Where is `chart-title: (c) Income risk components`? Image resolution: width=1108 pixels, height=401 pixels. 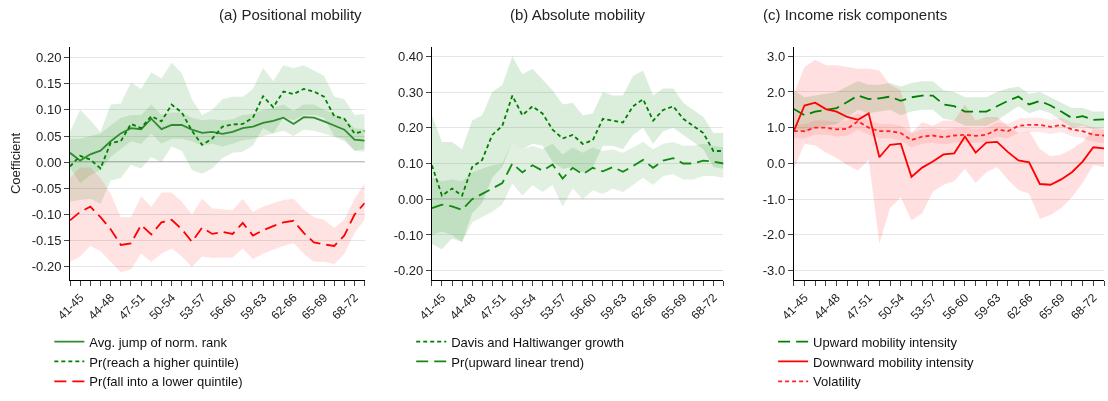 chart-title: (c) Income risk components is located at coordinates (855, 14).